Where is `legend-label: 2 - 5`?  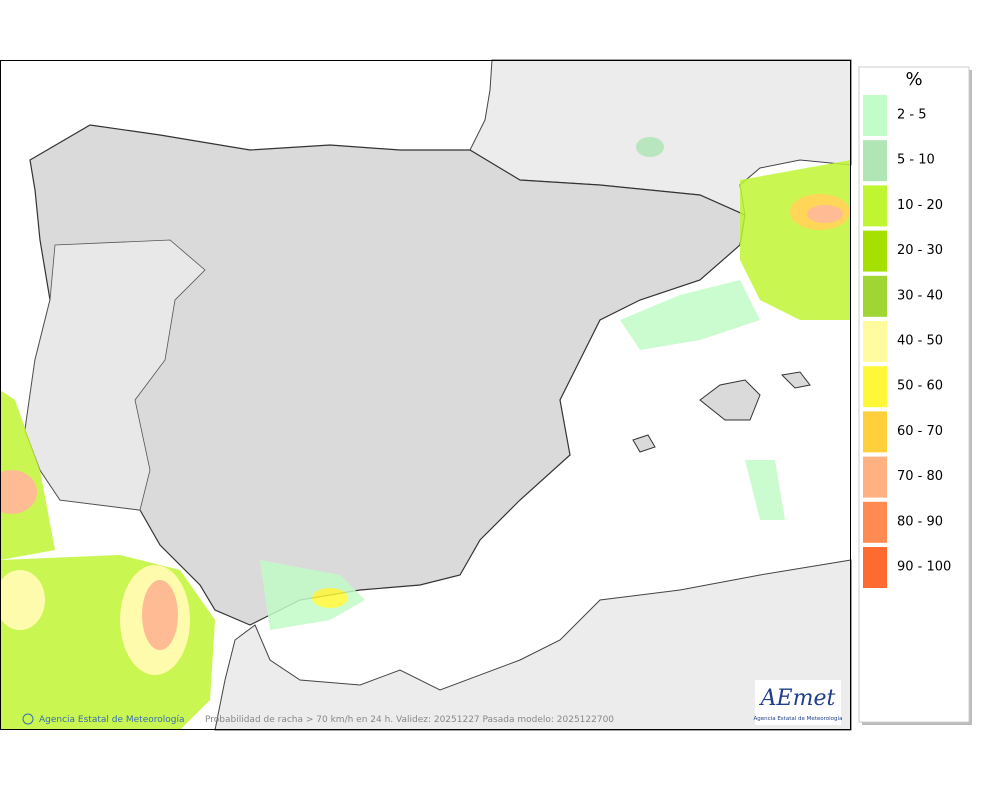 legend-label: 2 - 5 is located at coordinates (912, 115).